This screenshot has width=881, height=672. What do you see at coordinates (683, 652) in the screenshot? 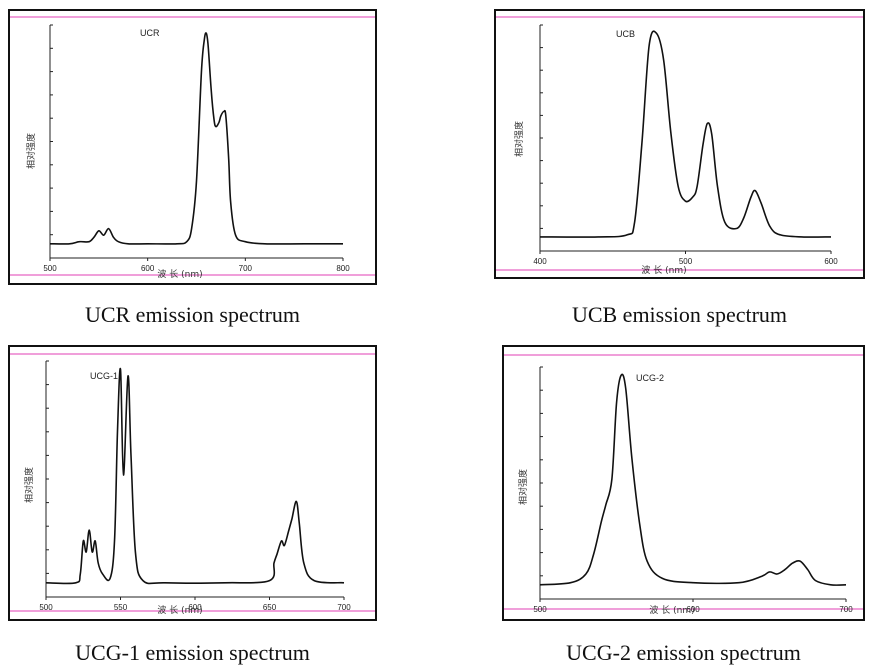
I see `ucg2-caption: UCG-2 emission spectrum` at bounding box center [683, 652].